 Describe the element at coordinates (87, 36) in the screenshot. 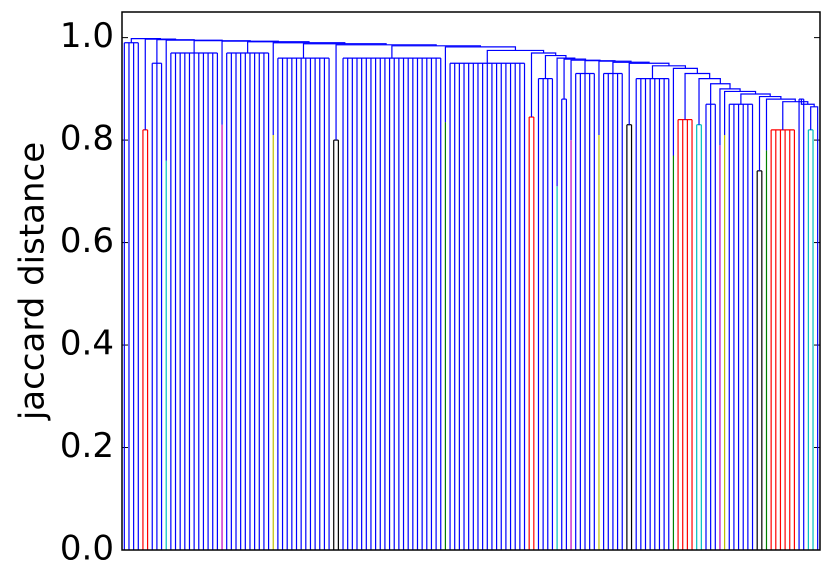

I see `y-tick-label: 1.0` at that location.